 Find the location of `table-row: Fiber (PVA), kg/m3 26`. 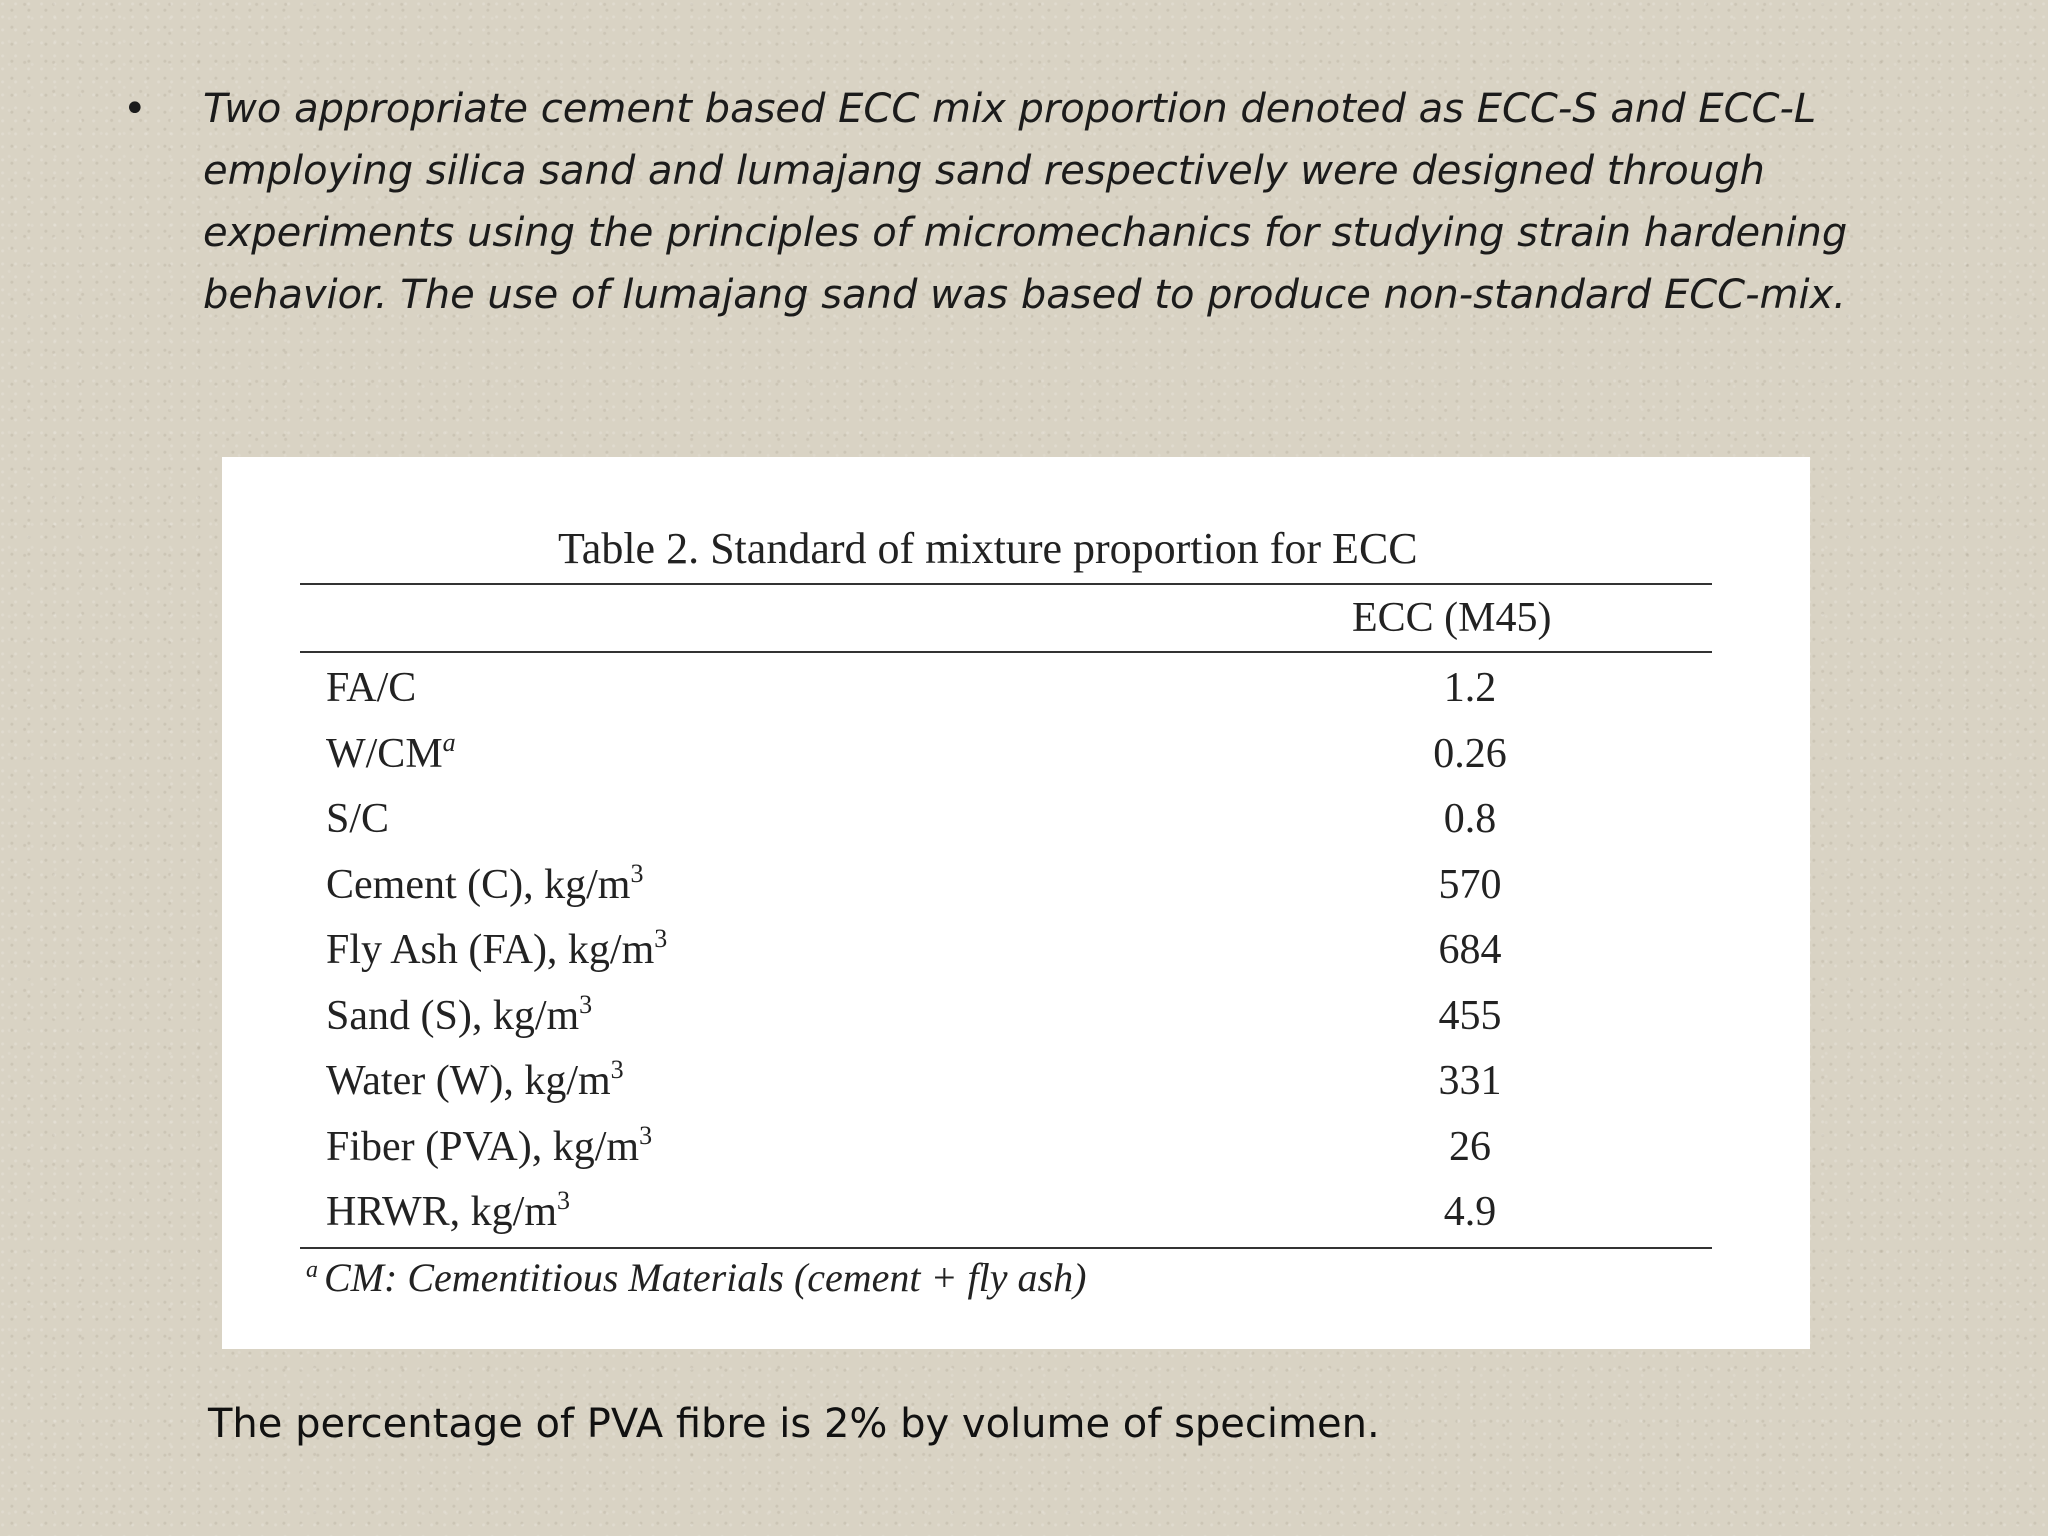

table-row: Fiber (PVA), kg/m3 26 is located at coordinates (1006, 1149).